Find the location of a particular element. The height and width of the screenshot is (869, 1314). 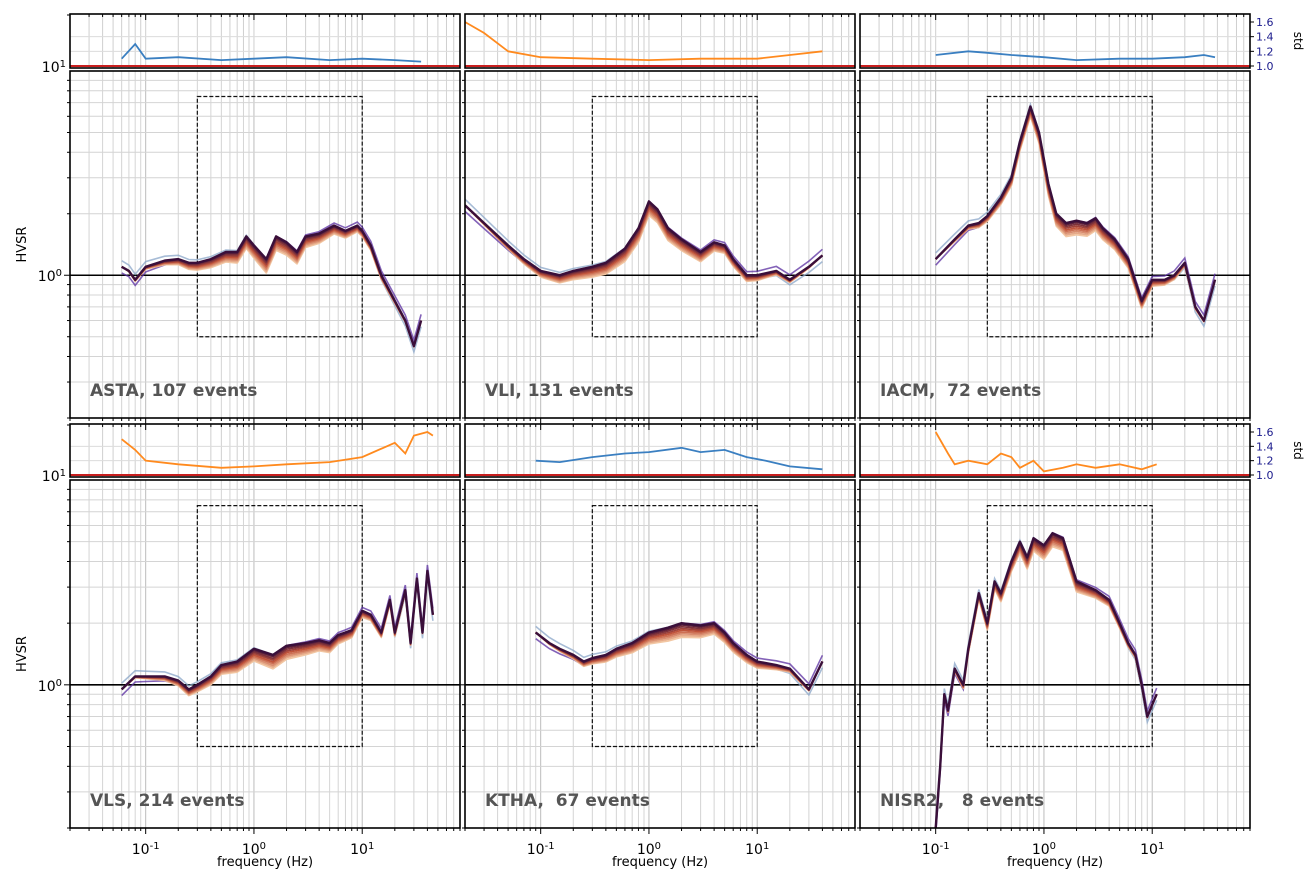

hvsr-subplot: IACM, 72 events is located at coordinates (1052, 247).